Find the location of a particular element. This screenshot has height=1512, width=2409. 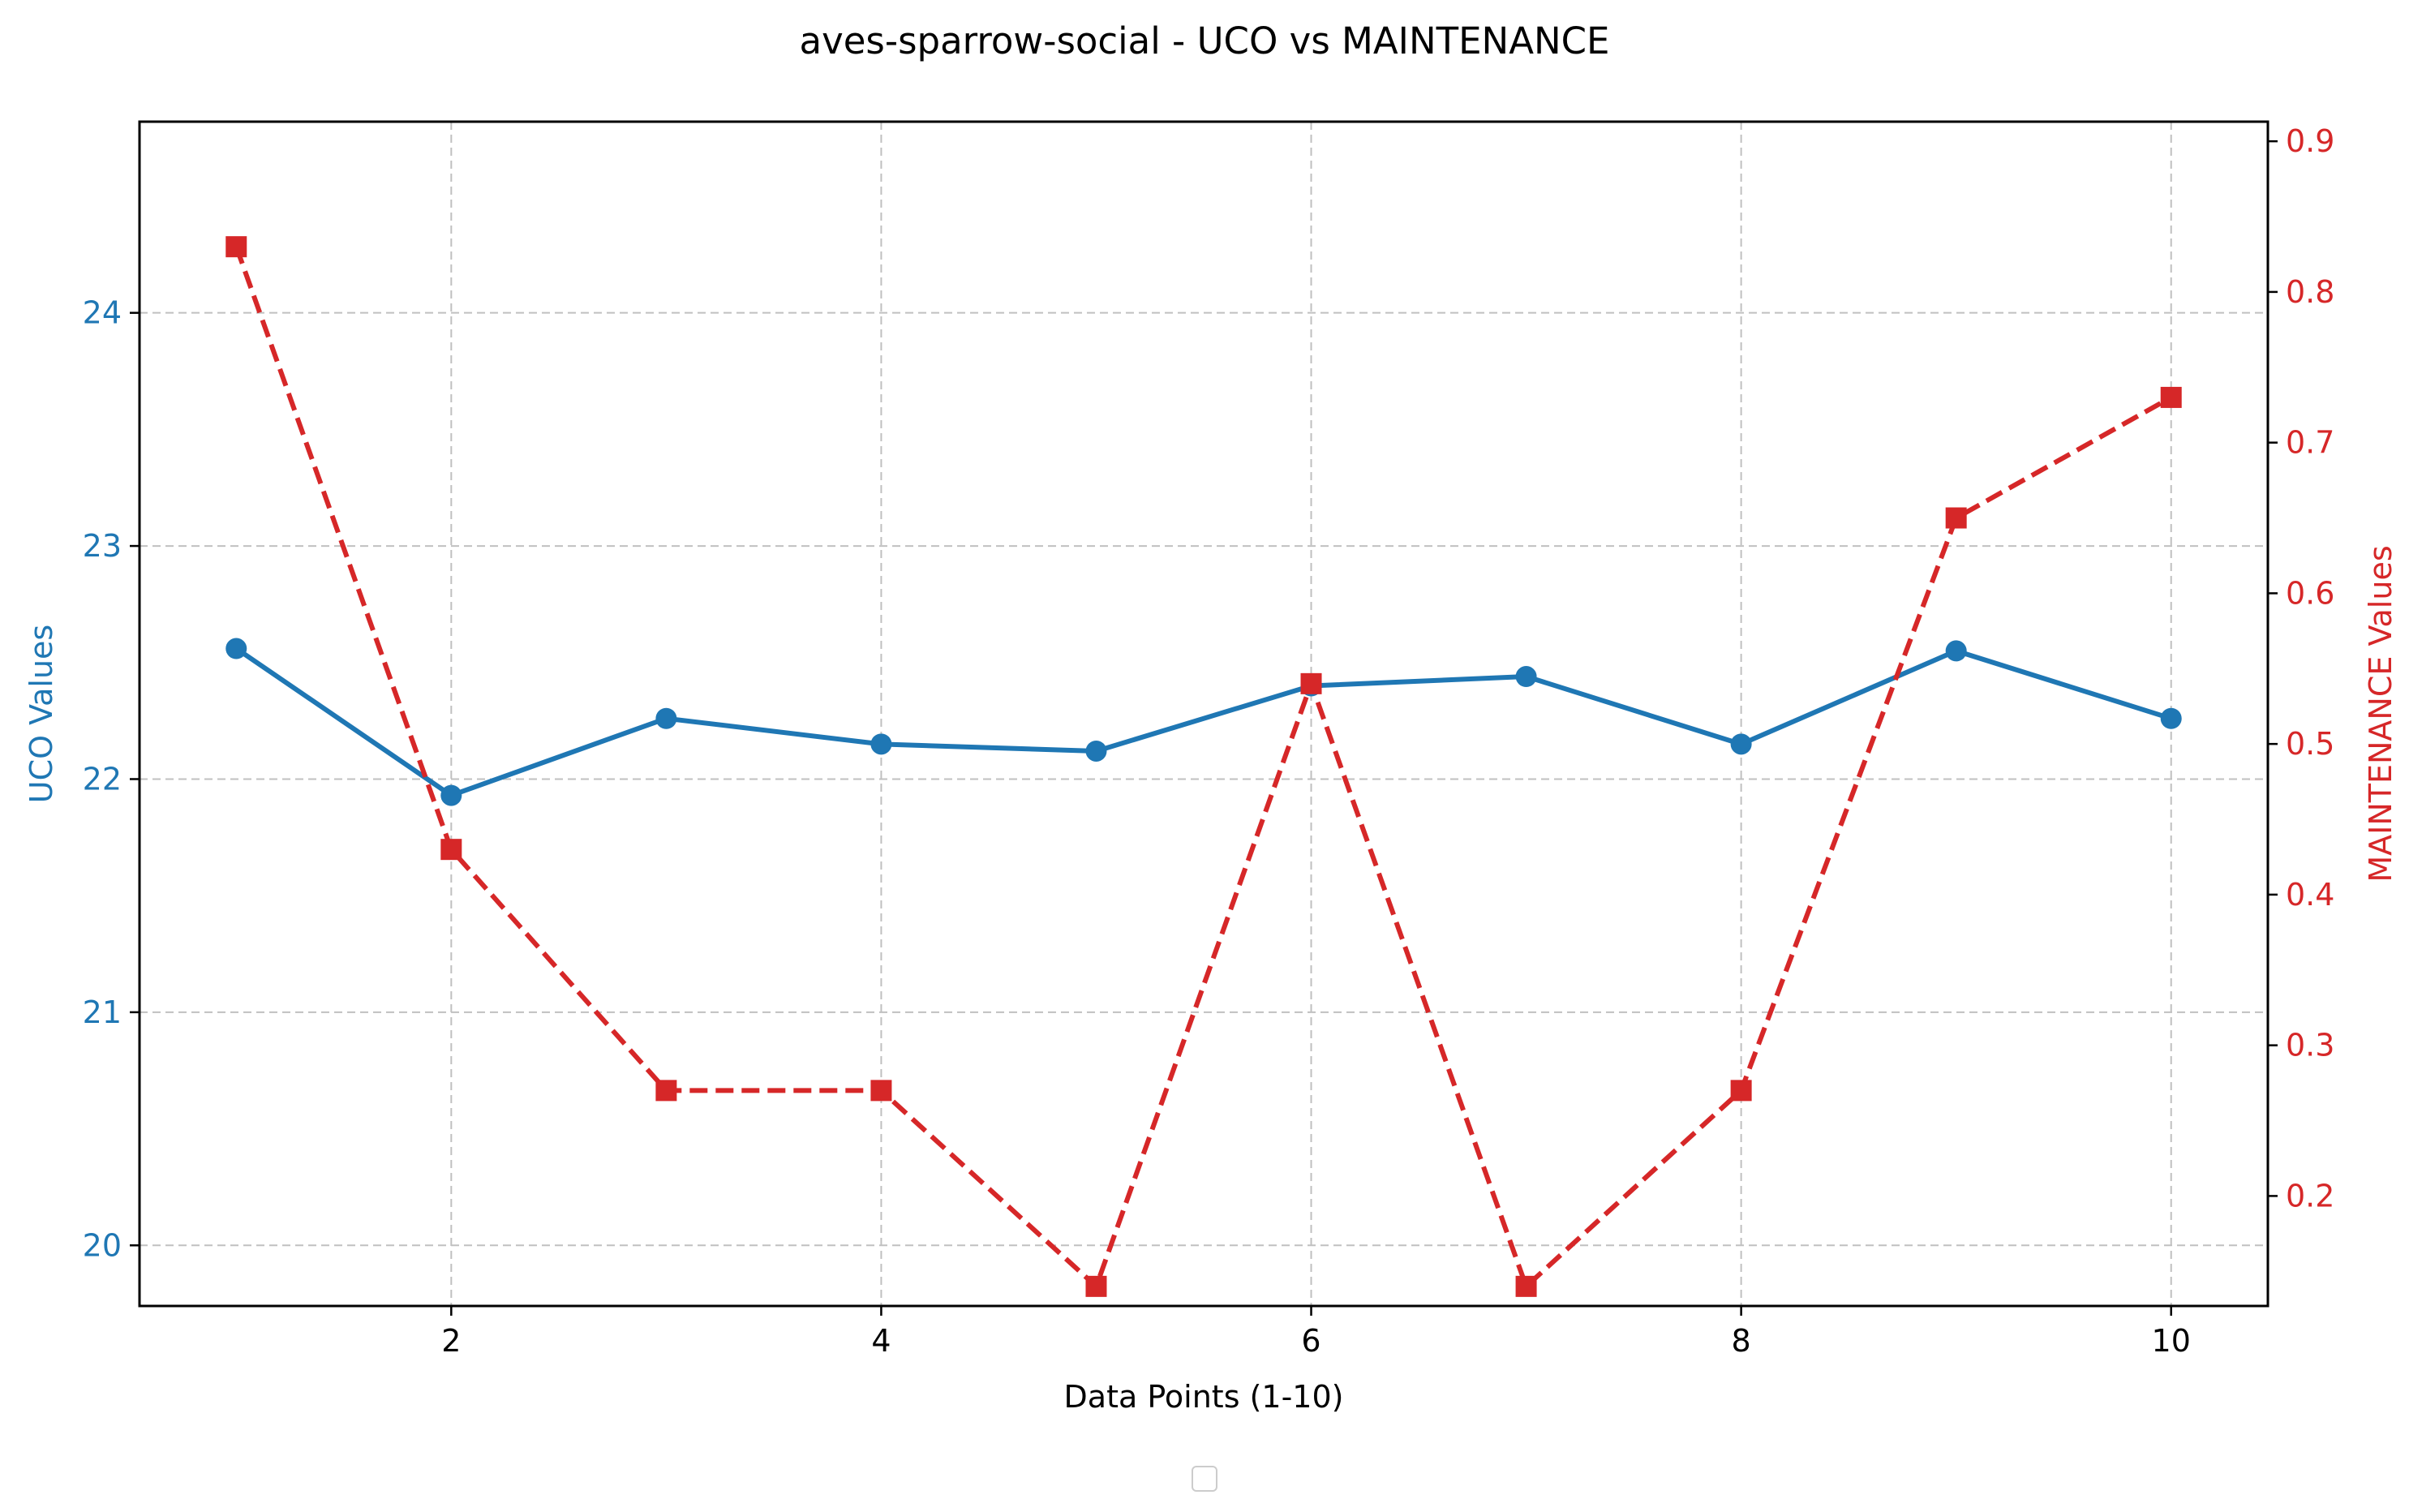

left-y-tick-label: 23 is located at coordinates (102, 546).